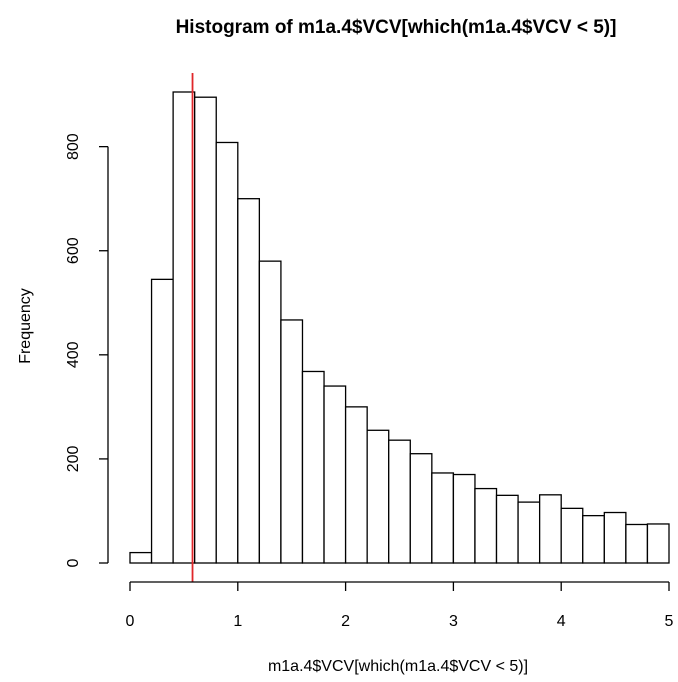 The height and width of the screenshot is (682, 678). What do you see at coordinates (561, 621) in the screenshot?
I see `x-tick-label: 4` at bounding box center [561, 621].